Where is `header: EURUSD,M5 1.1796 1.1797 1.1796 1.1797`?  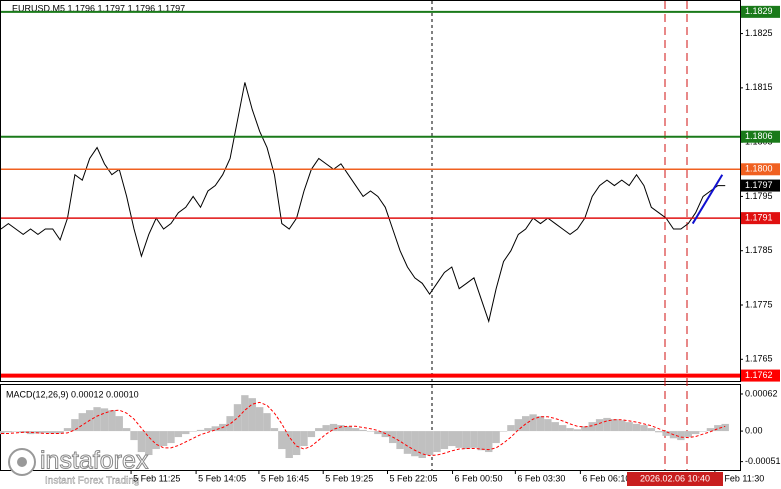 header: EURUSD,M5 1.1796 1.1797 1.1796 1.1797 is located at coordinates (98, 8).